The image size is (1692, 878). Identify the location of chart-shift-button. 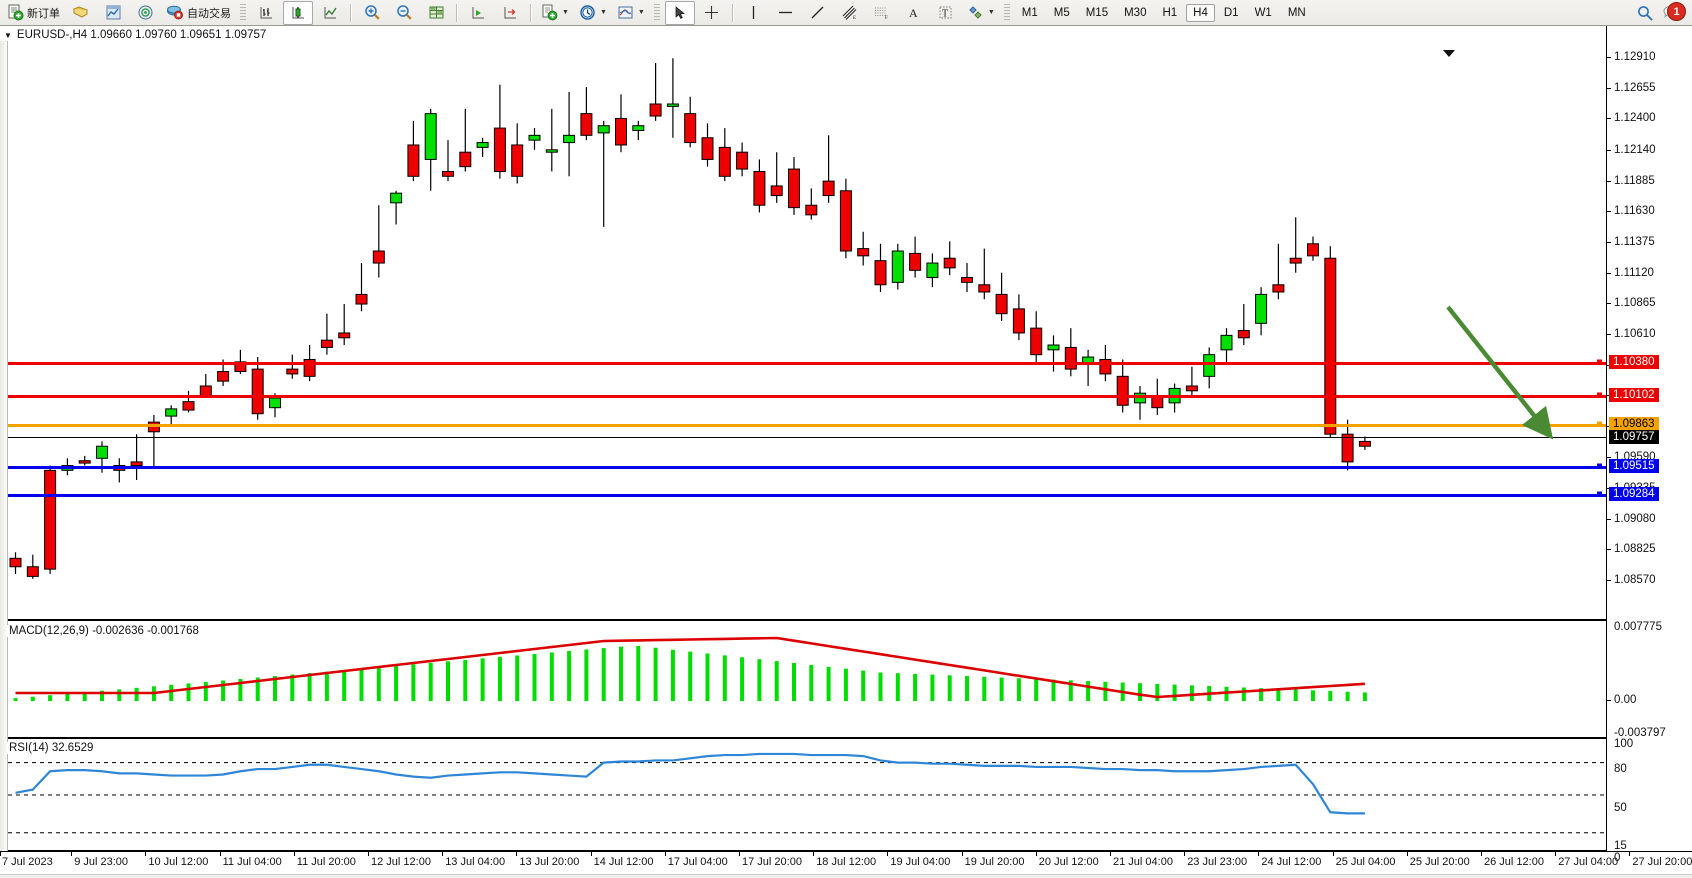
(478, 13).